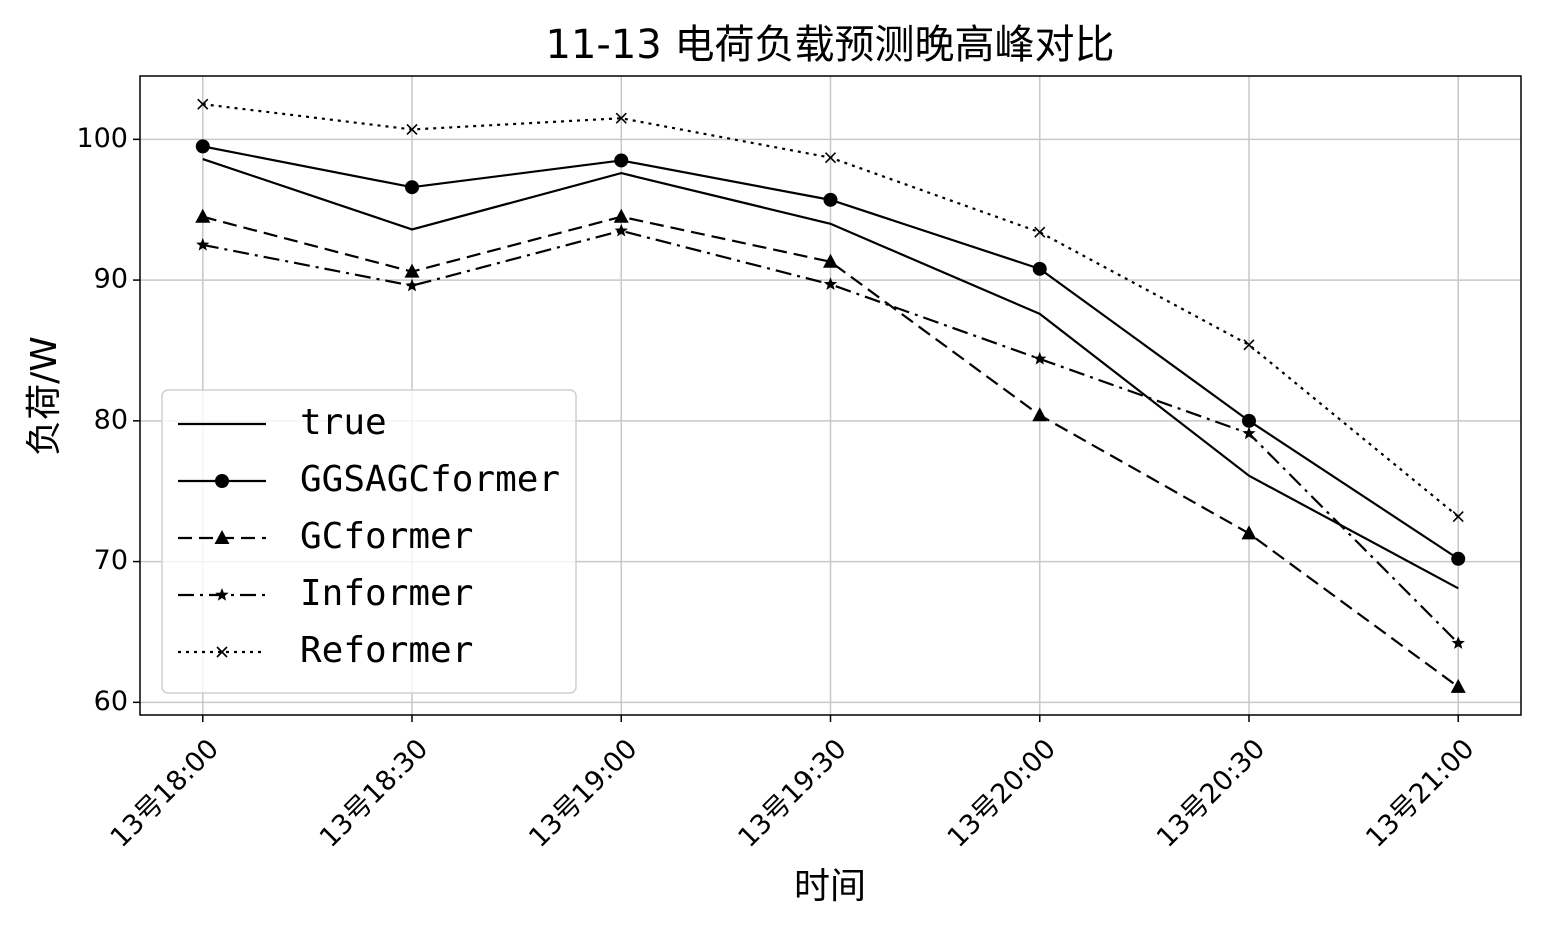 The height and width of the screenshot is (933, 1555). What do you see at coordinates (1211, 793) in the screenshot?
I see `x-tick-label: 13号20:30` at bounding box center [1211, 793].